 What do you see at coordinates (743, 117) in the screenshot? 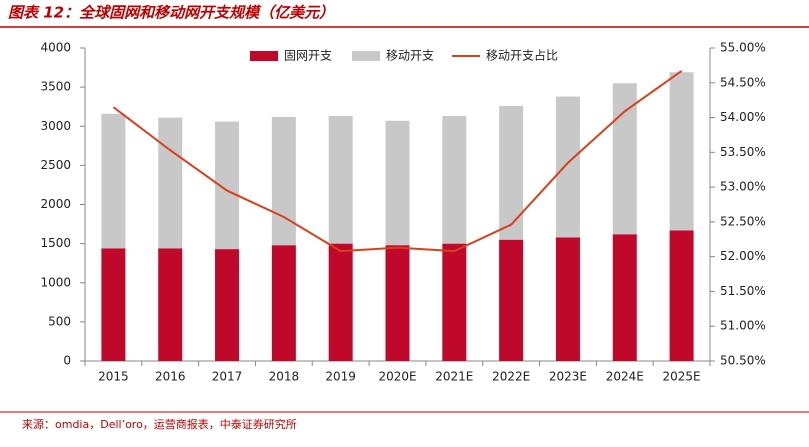
I see `y2-tick-label: 54.00%` at bounding box center [743, 117].